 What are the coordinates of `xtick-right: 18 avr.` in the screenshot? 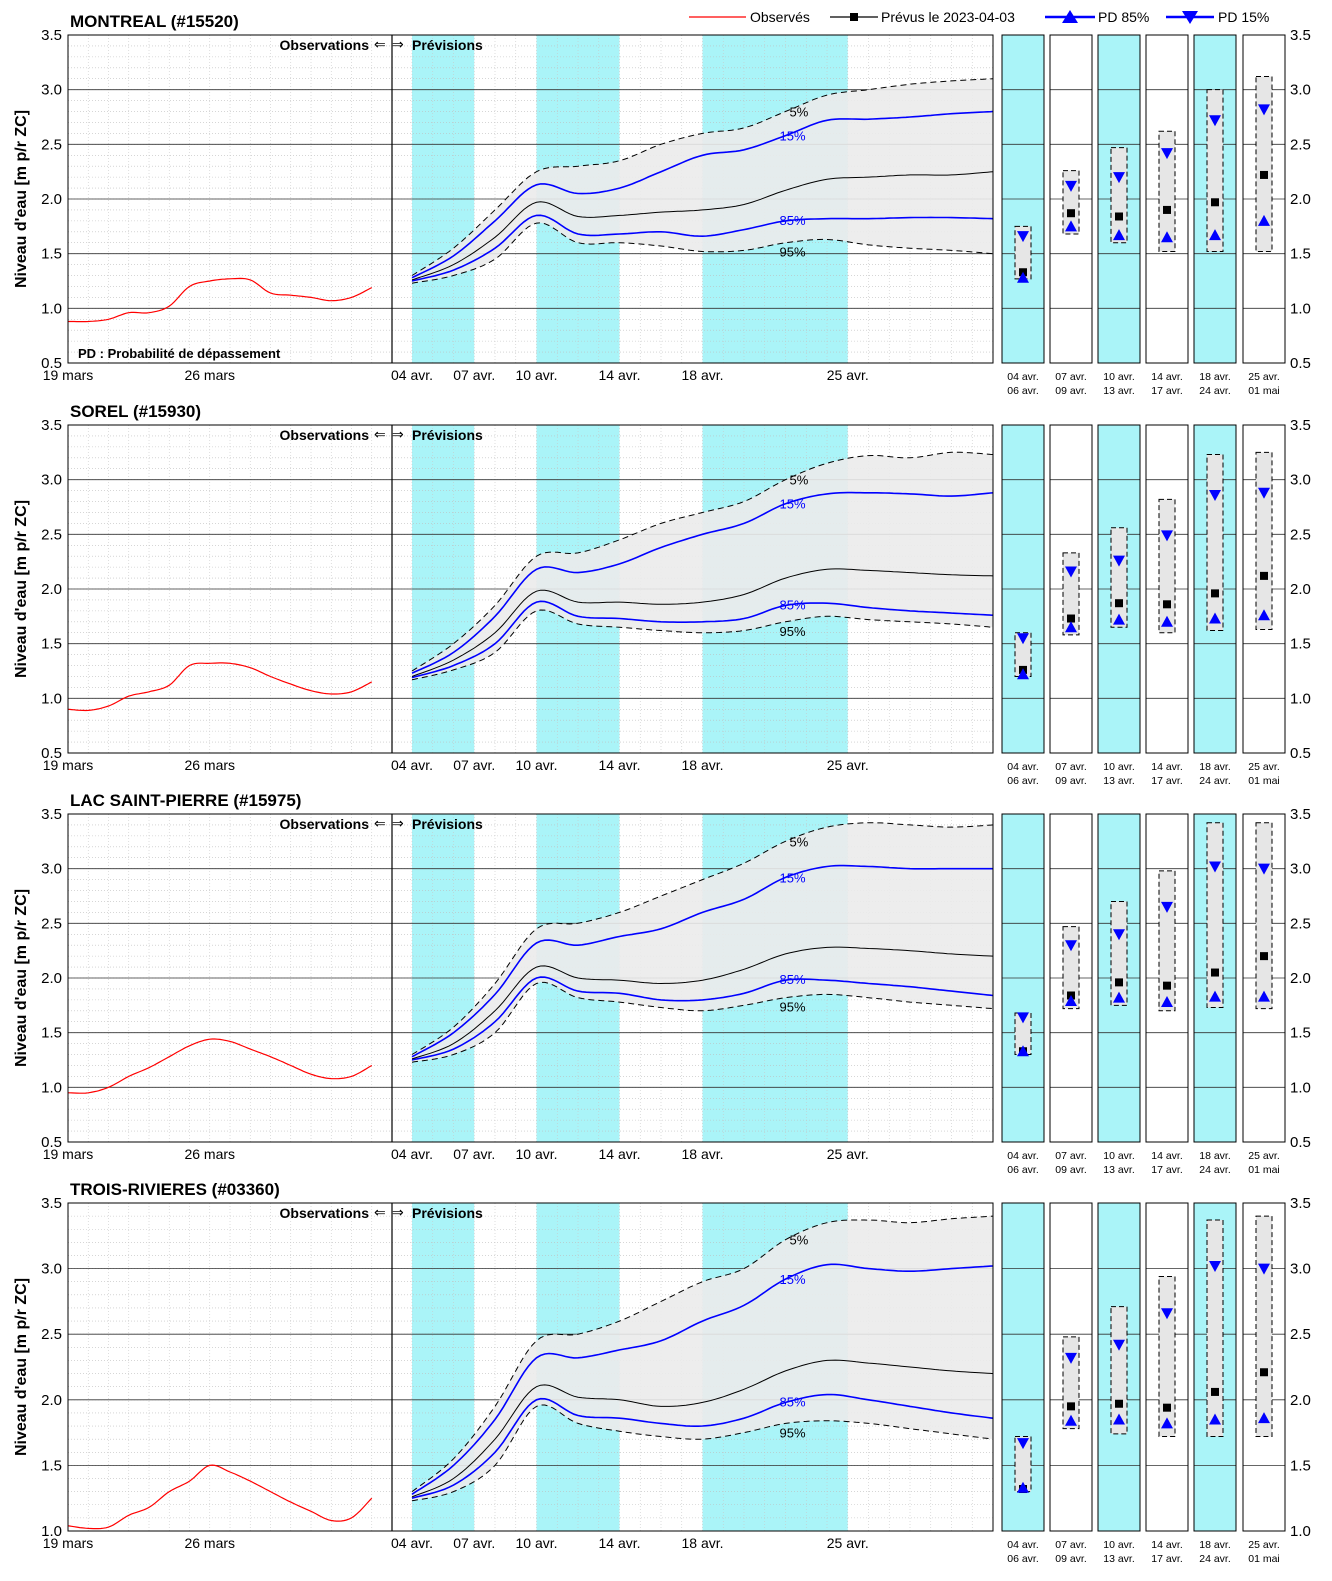 It's located at (702, 1154).